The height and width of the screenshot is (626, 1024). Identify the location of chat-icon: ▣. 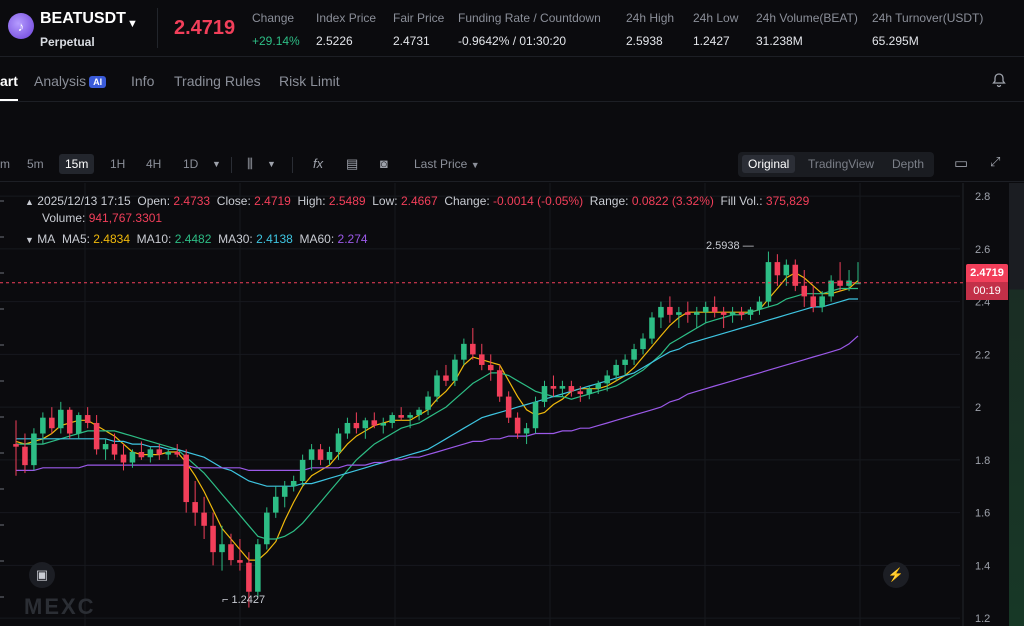
(42, 575).